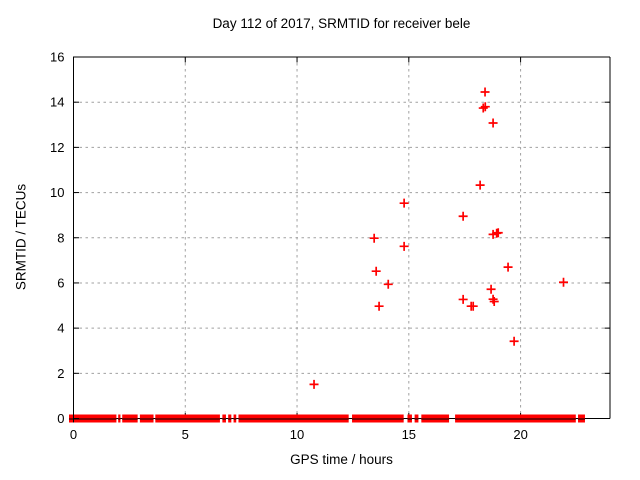  Describe the element at coordinates (520, 434) in the screenshot. I see `x-tick-label: 20` at that location.